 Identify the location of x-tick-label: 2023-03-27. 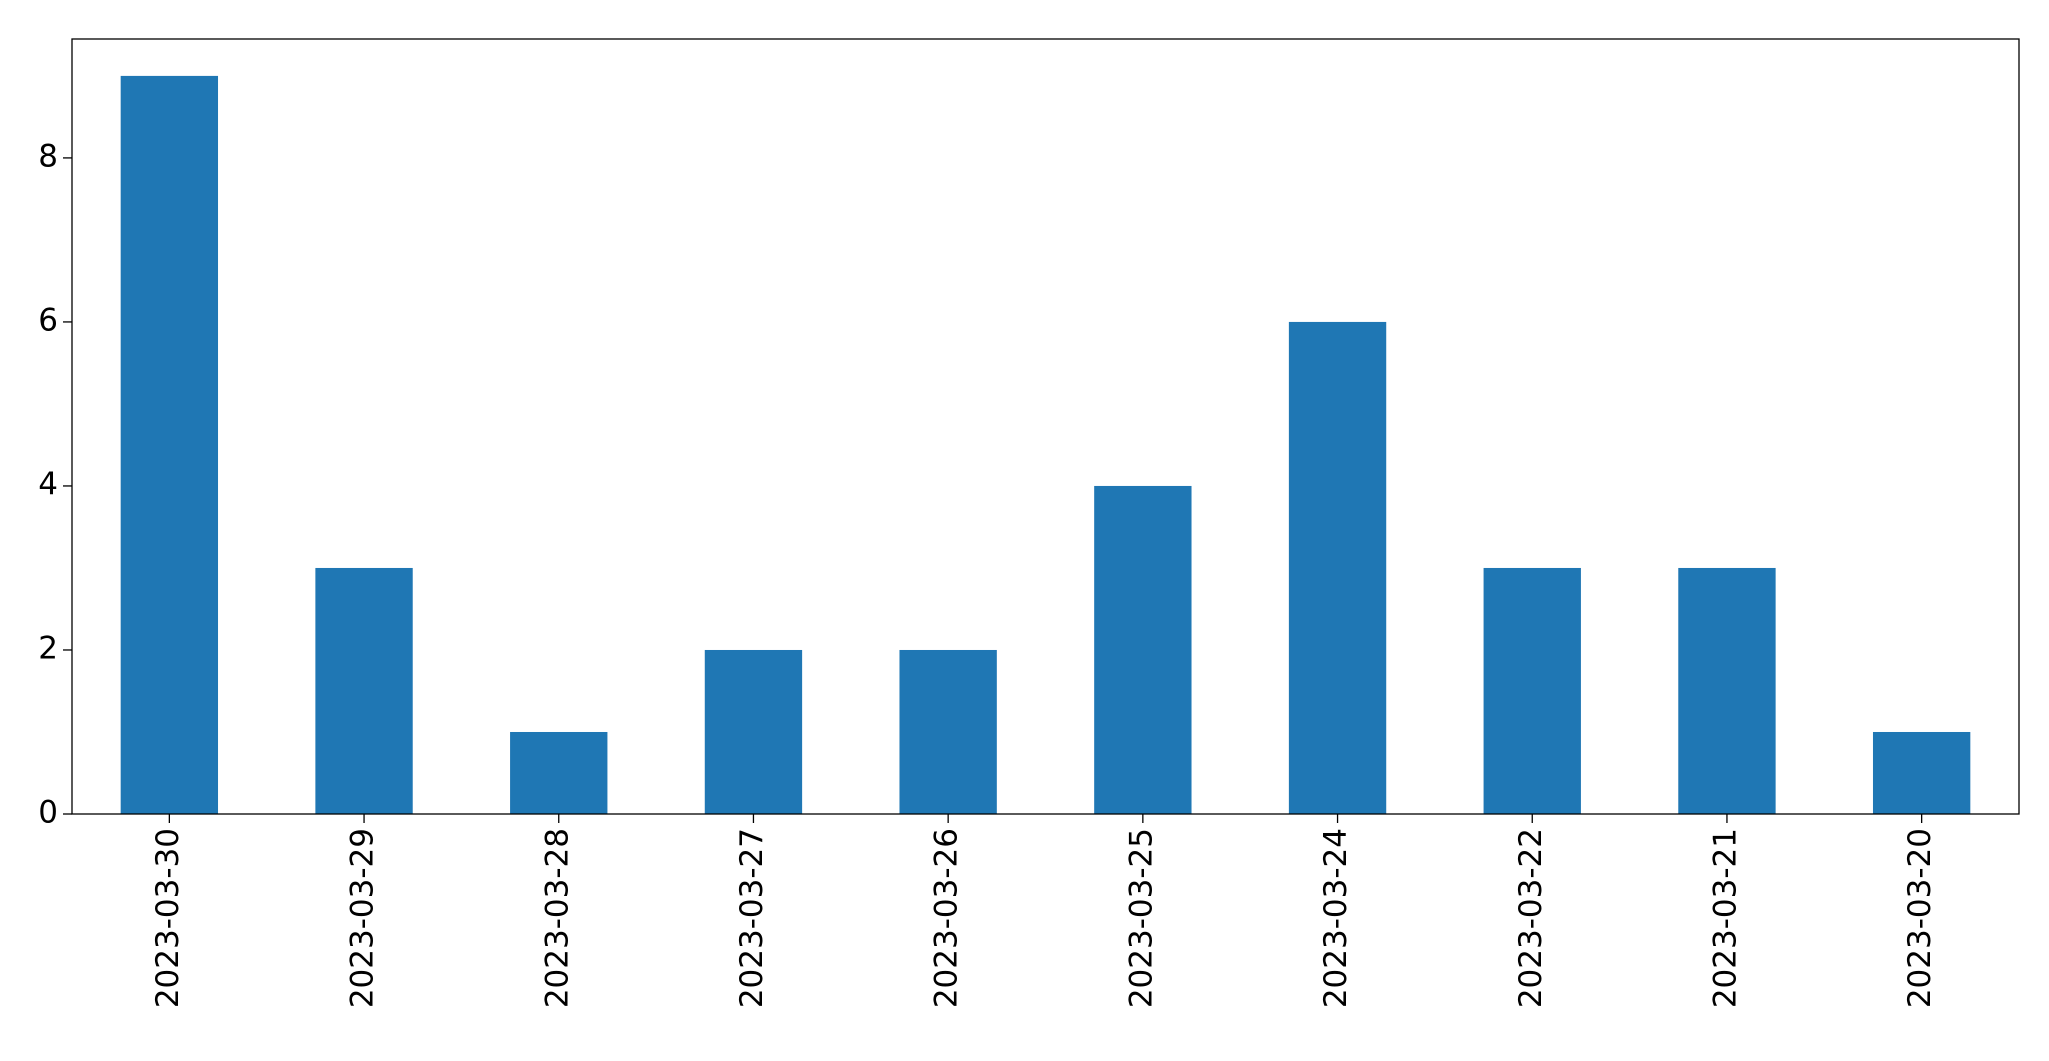
(752, 918).